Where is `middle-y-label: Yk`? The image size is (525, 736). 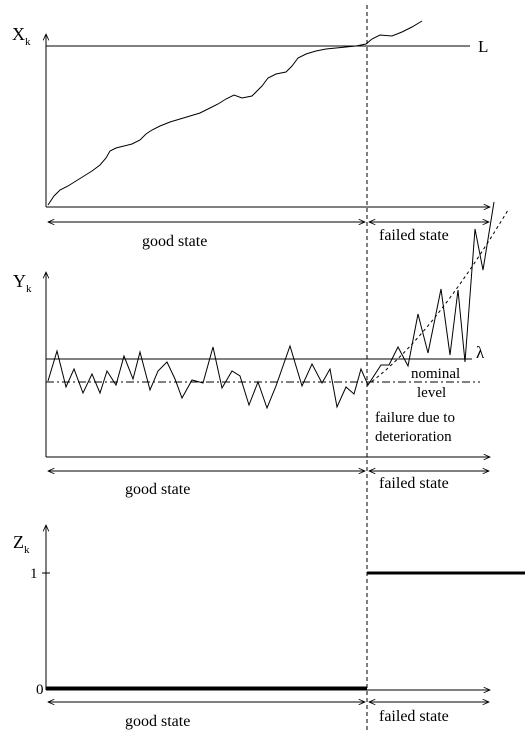
middle-y-label: Yk is located at coordinates (22, 283).